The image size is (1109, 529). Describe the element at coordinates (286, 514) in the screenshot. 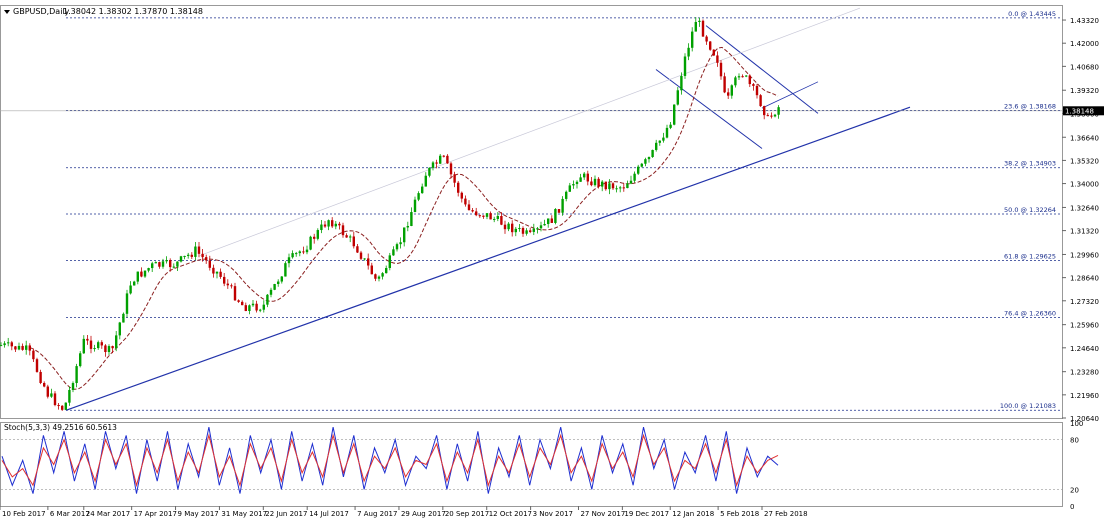

I see `x-tick-label: 22 Jun 2017` at that location.